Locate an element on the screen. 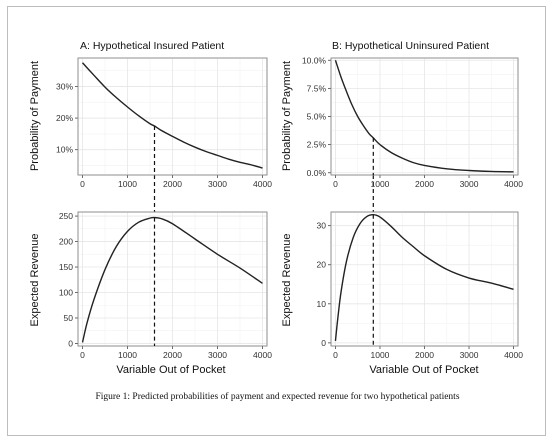 The width and height of the screenshot is (555, 444). y-tick-label: 0.0% is located at coordinates (317, 173).